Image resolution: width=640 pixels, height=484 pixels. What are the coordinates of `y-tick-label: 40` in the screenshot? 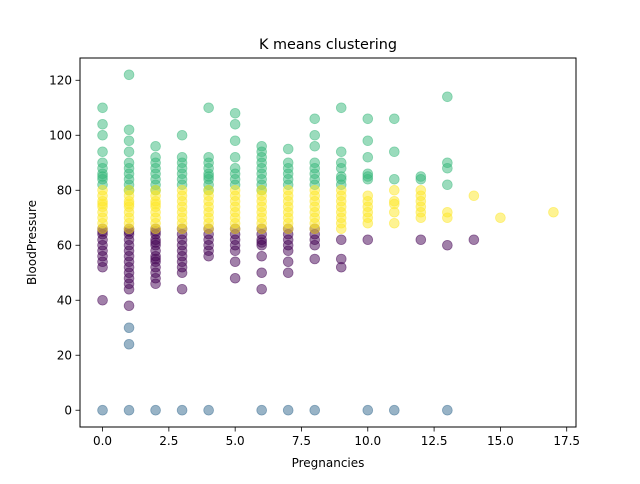 It's located at (64, 301).